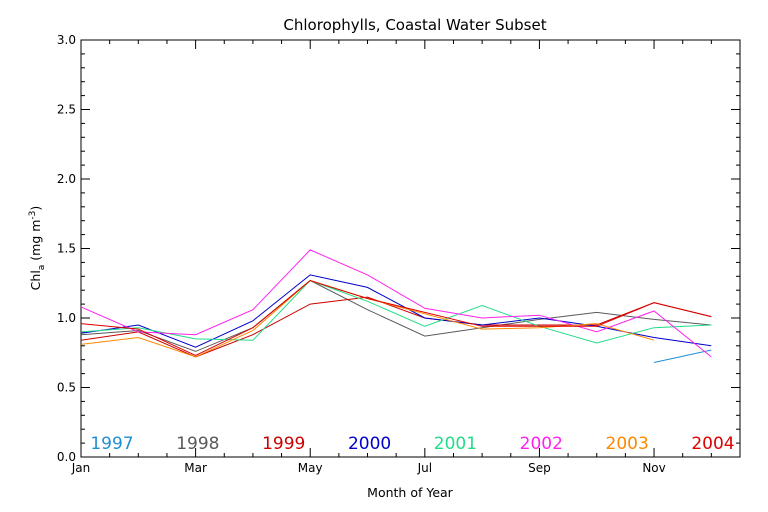 The image size is (768, 512). What do you see at coordinates (66, 249) in the screenshot?
I see `y-tick-label: 1.5` at bounding box center [66, 249].